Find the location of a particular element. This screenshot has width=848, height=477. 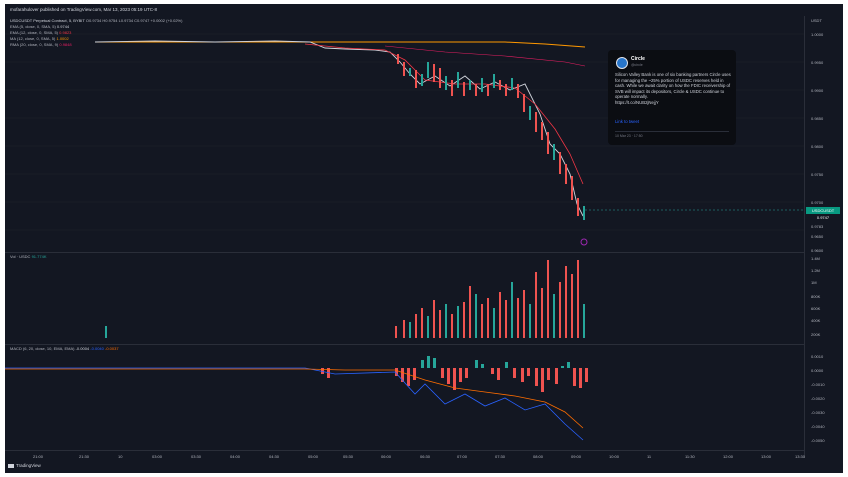

time-tick: 21:30 is located at coordinates (84, 456).